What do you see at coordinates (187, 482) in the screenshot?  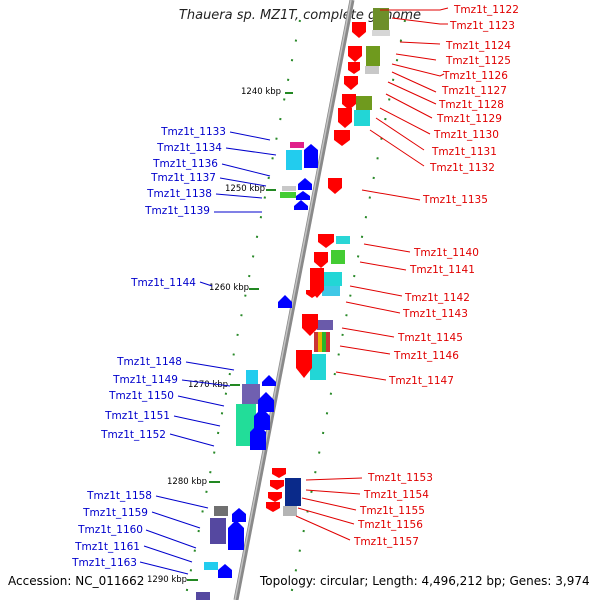 I see `scale-label-1280: 1280 kbp` at bounding box center [187, 482].